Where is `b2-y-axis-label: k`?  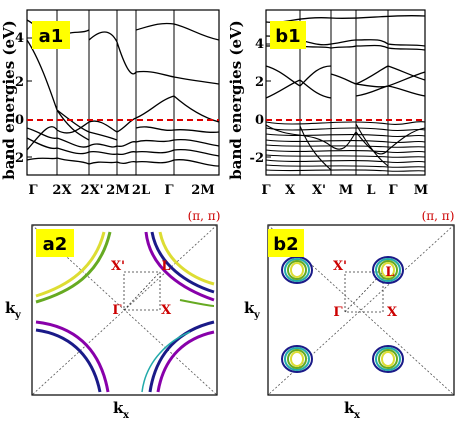 b2-y-axis-label: k is located at coordinates (249, 308).